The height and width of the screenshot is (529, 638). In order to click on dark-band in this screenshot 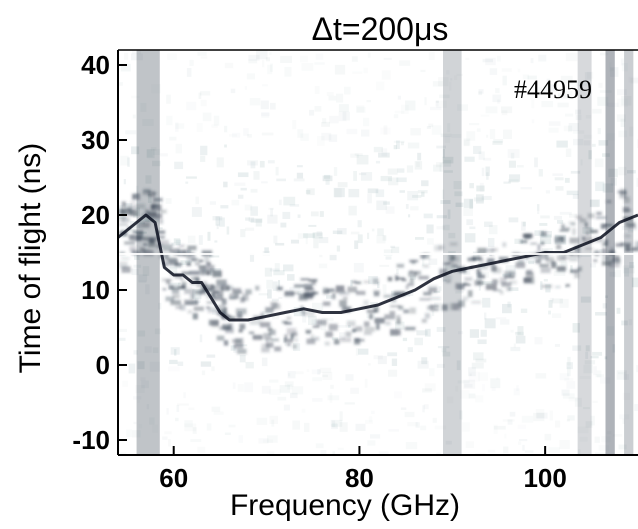, I will do `click(584, 252)`.